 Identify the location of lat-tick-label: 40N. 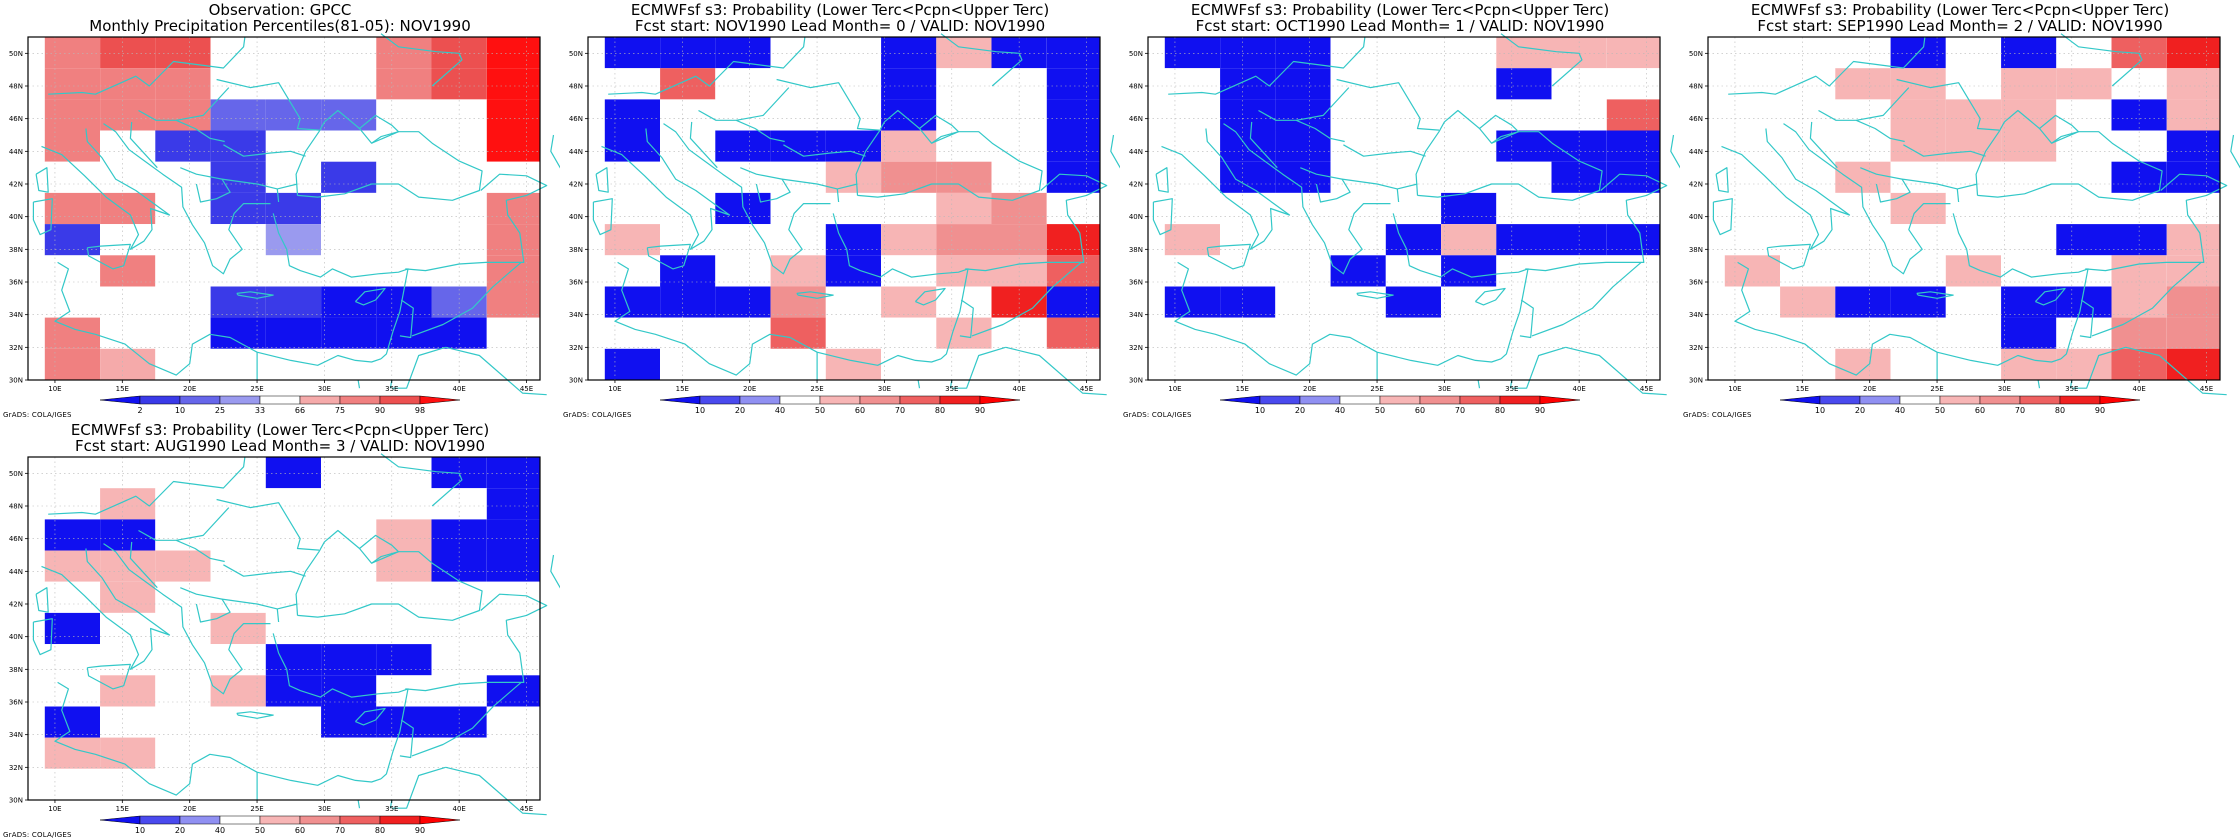
(576, 217).